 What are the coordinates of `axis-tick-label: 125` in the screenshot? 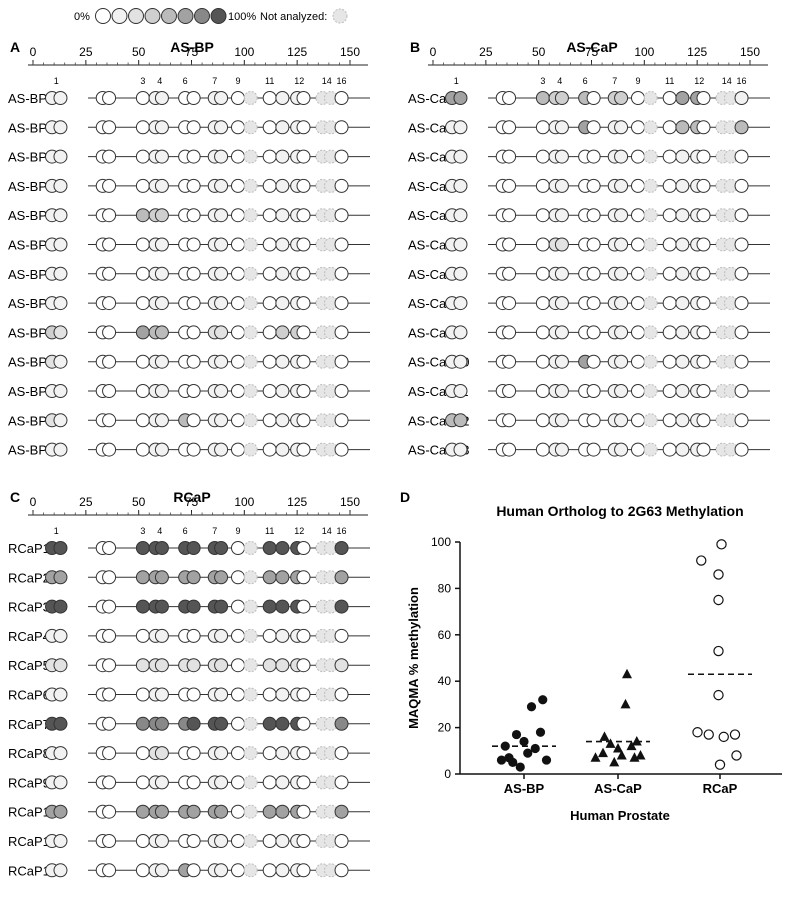 It's located at (297, 52).